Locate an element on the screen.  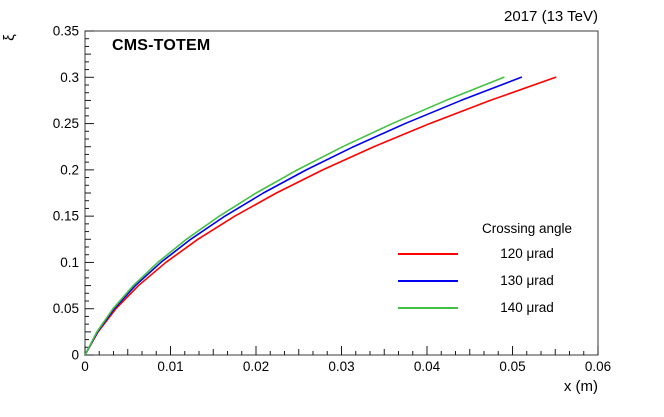
x-tick-label: 0.04 is located at coordinates (427, 366).